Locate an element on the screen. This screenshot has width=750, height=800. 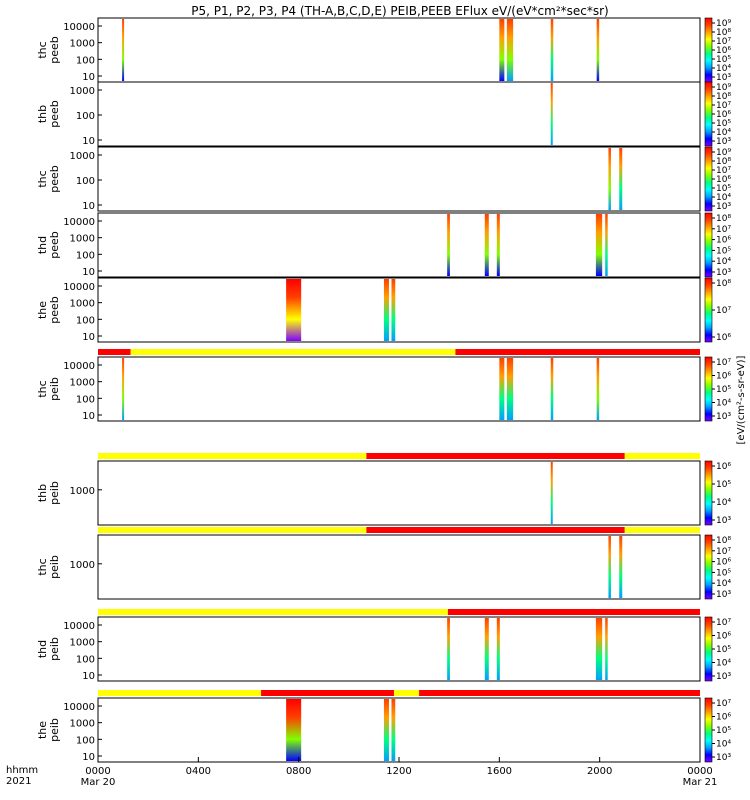
panel-ylabel: thb is located at coordinates (42, 114).